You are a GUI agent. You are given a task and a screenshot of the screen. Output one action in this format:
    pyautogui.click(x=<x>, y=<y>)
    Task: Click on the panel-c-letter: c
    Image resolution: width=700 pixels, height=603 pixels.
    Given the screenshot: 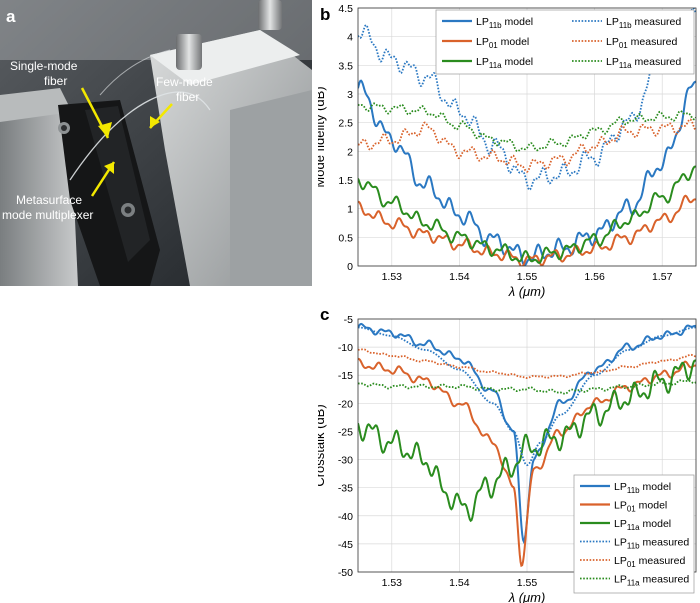 What is the action you would take?
    pyautogui.click(x=324, y=314)
    